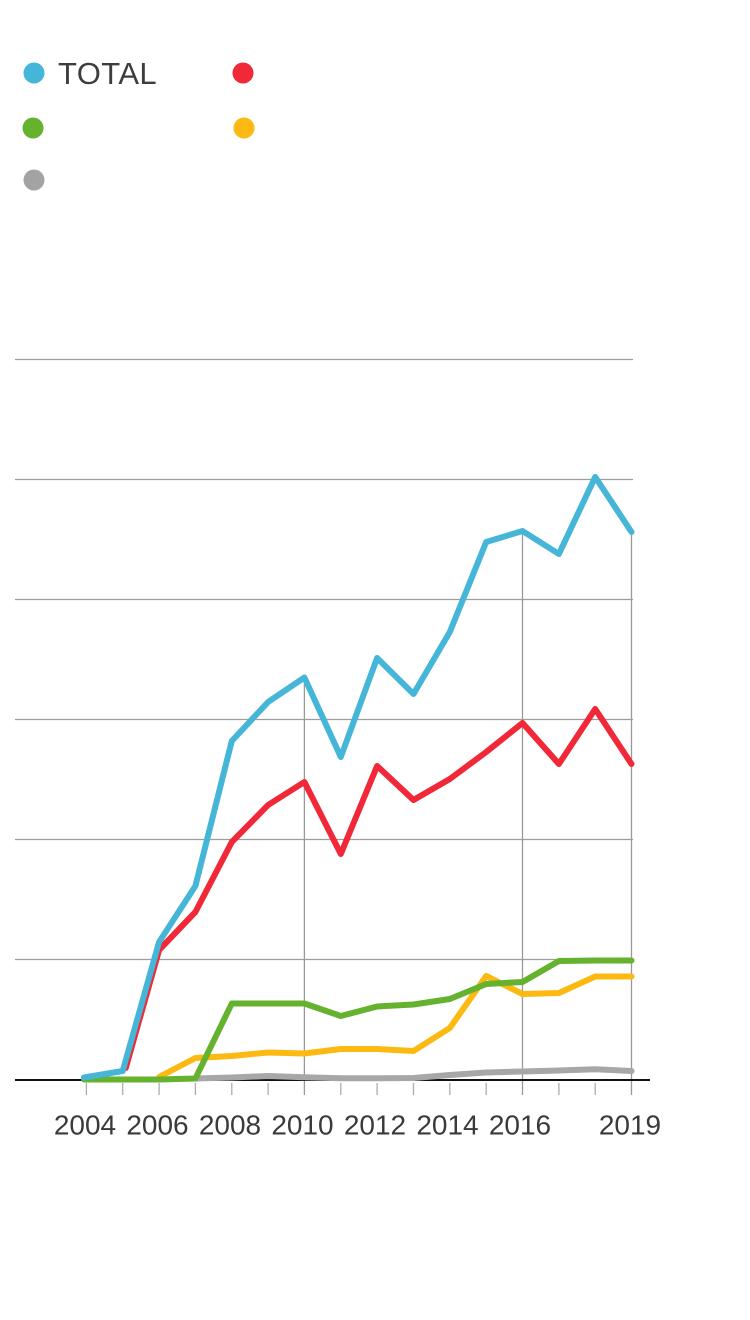  I want to click on svg-text: 2012, so click(375, 1125).